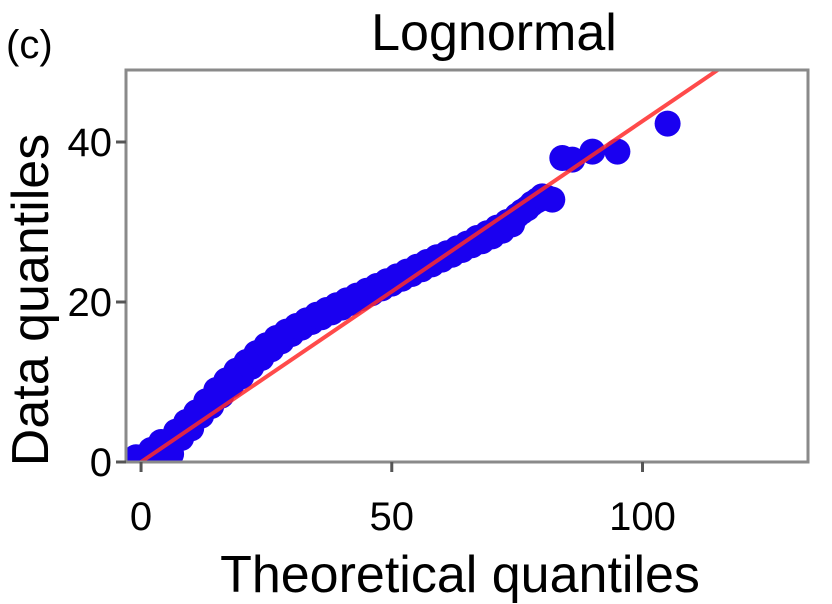  What do you see at coordinates (141, 517) in the screenshot?
I see `x-tick-label: 0` at bounding box center [141, 517].